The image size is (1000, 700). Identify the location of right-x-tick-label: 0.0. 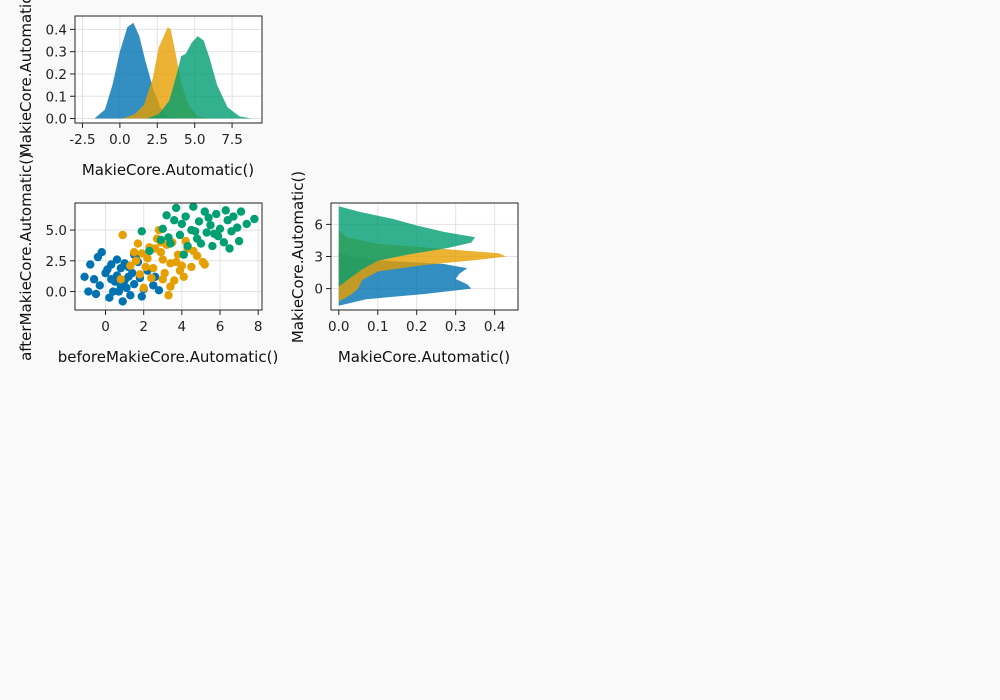
(338, 327).